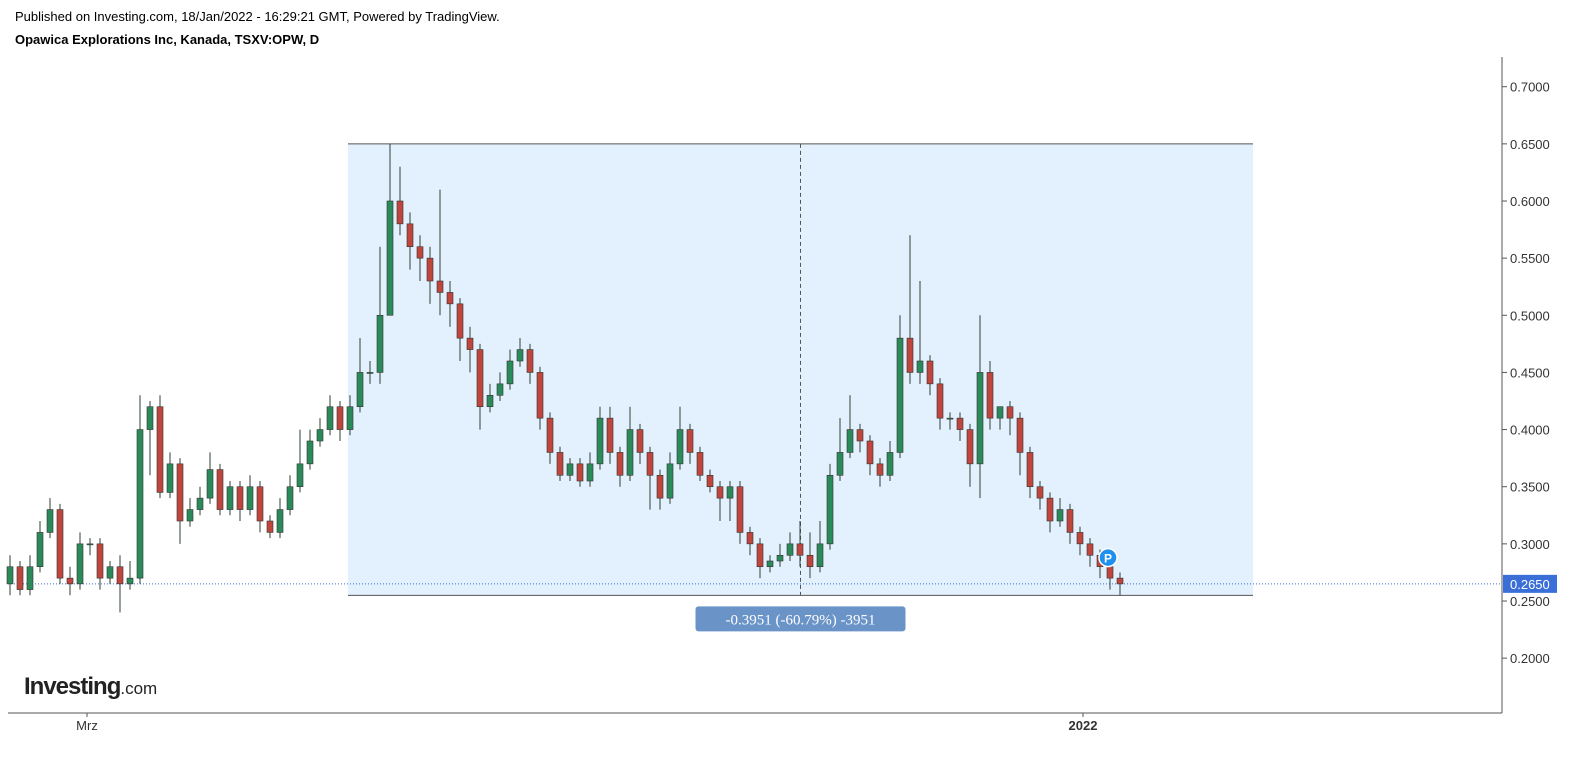 The height and width of the screenshot is (758, 1593). I want to click on y-tick-label: 0.6000, so click(1530, 201).